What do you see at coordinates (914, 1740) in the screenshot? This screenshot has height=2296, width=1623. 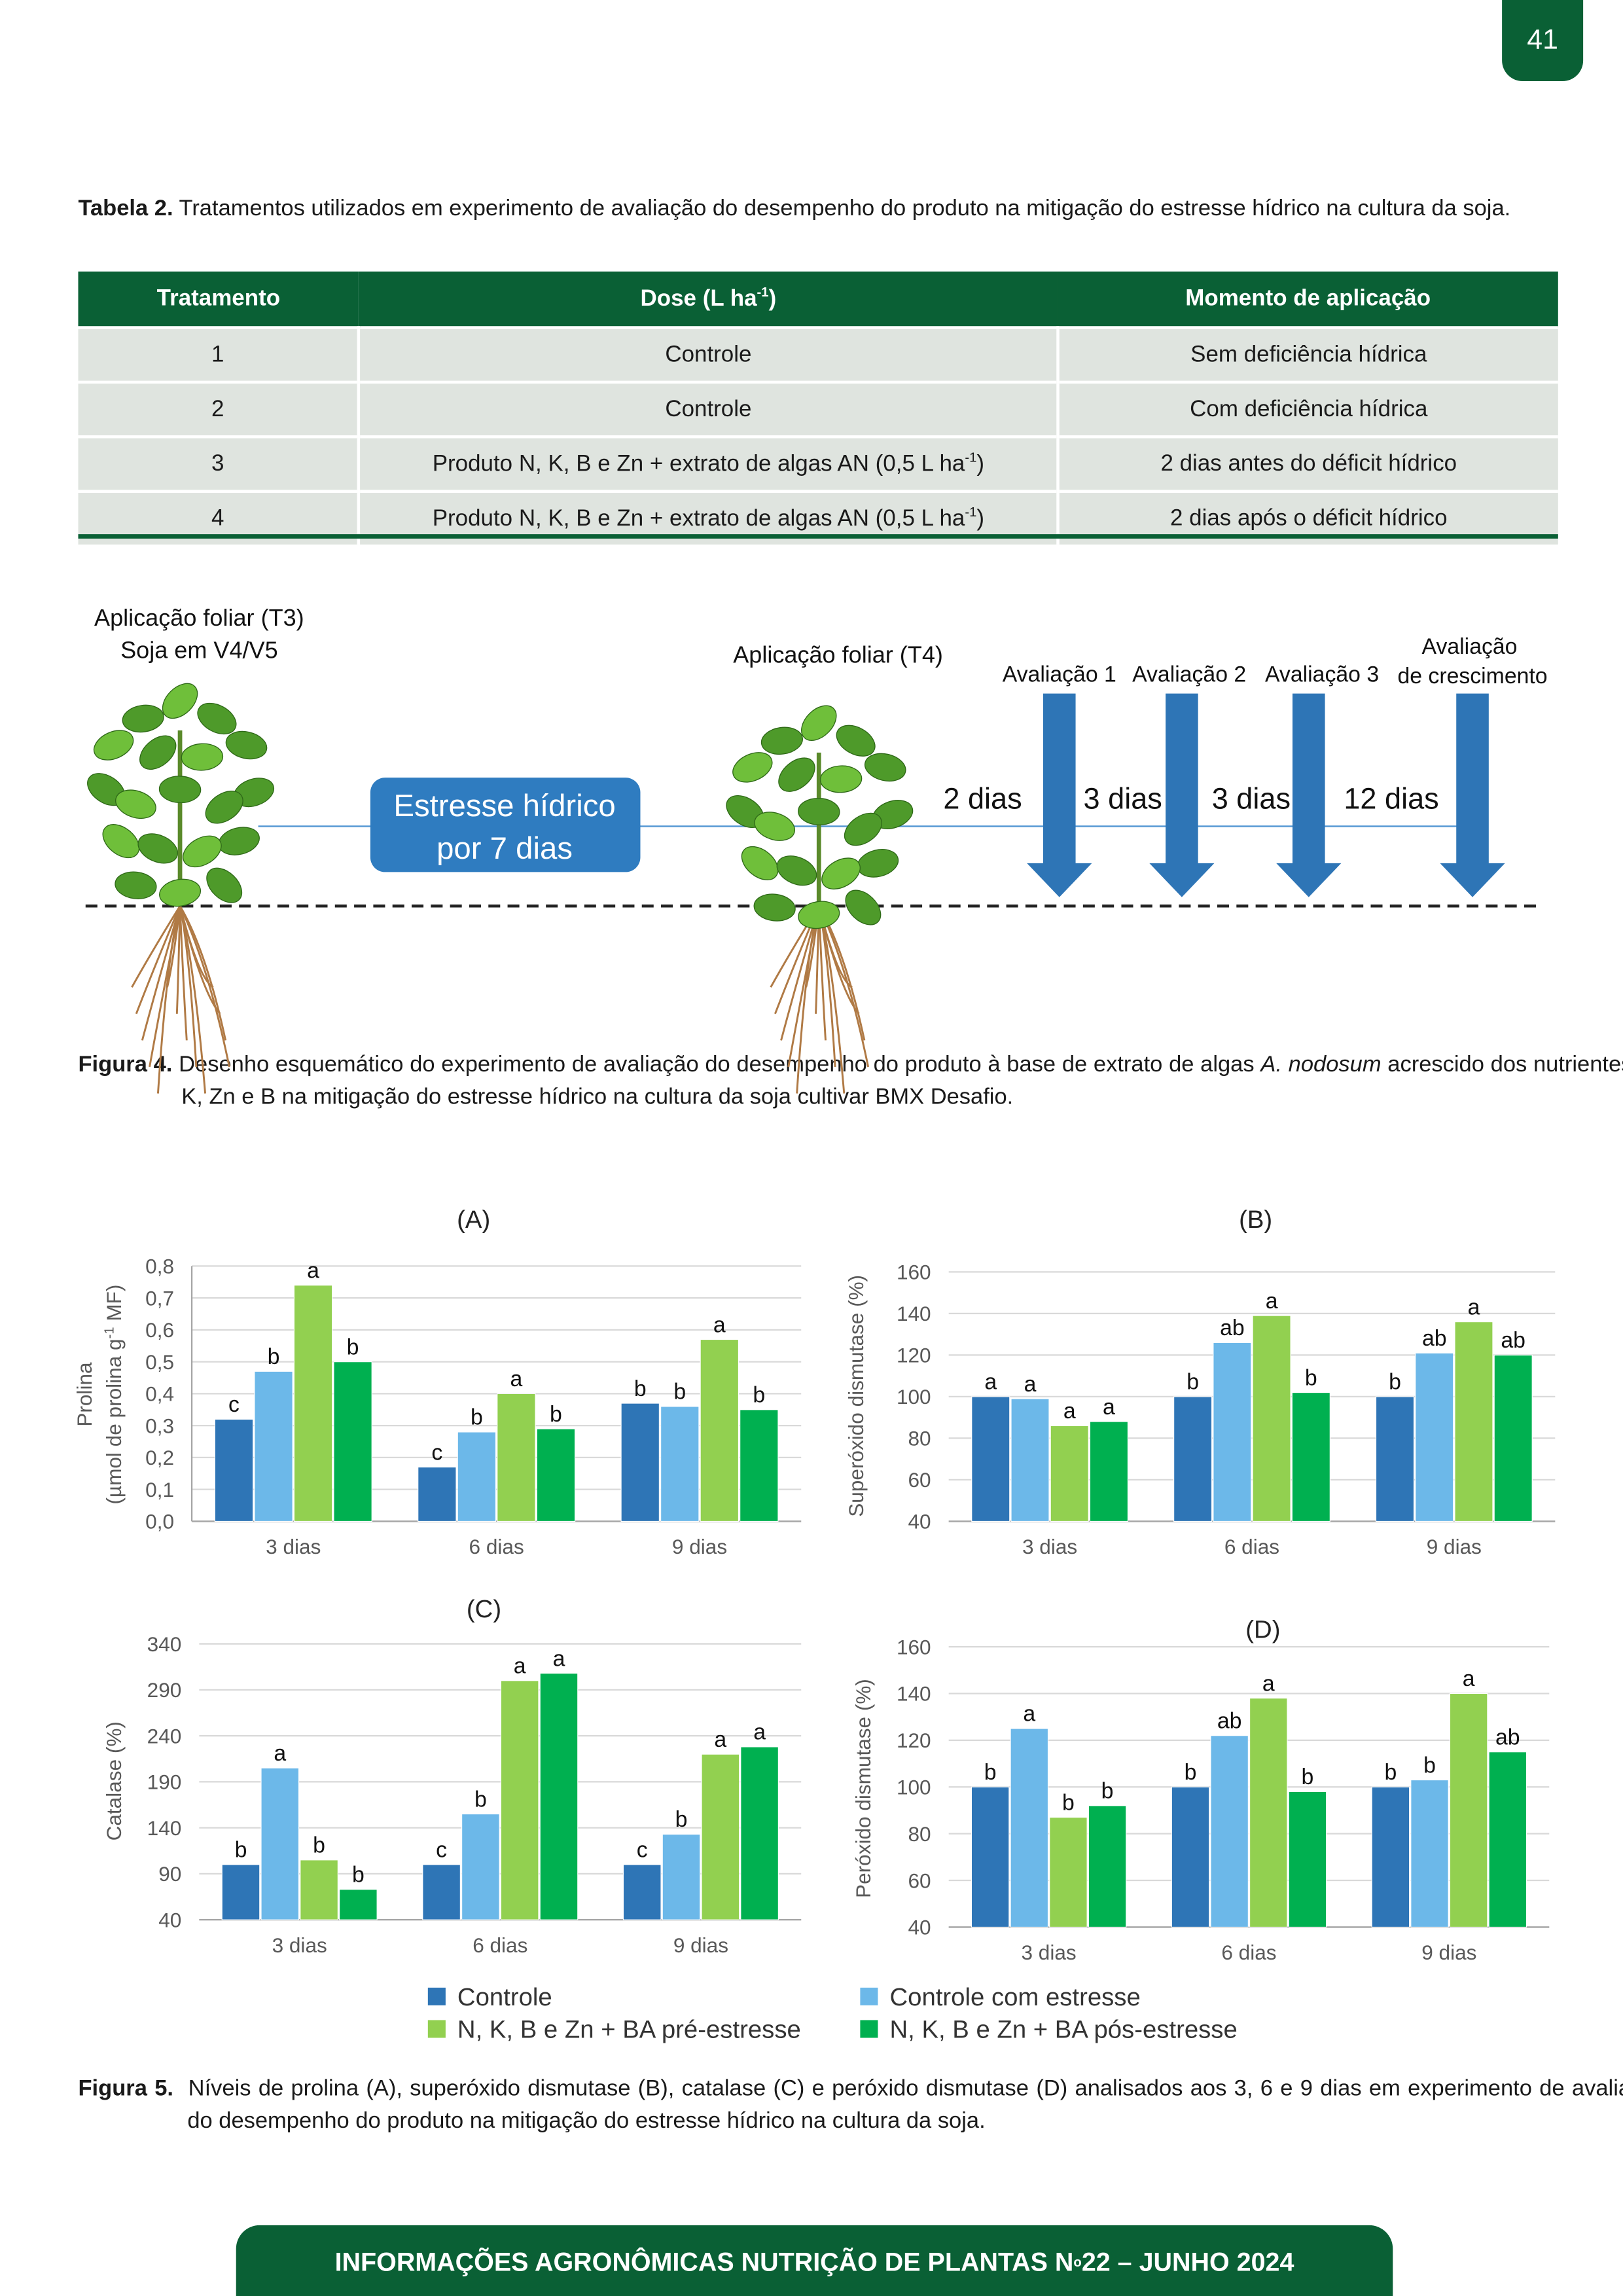 I see `y-tick-label: 120` at bounding box center [914, 1740].